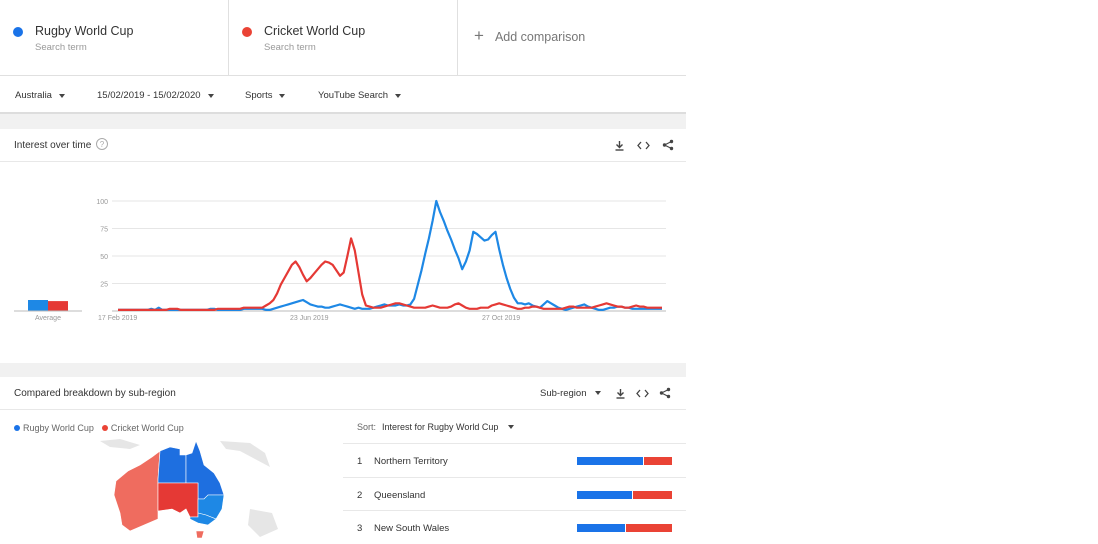  What do you see at coordinates (203, 519) in the screenshot?
I see `map-region-victoria` at bounding box center [203, 519].